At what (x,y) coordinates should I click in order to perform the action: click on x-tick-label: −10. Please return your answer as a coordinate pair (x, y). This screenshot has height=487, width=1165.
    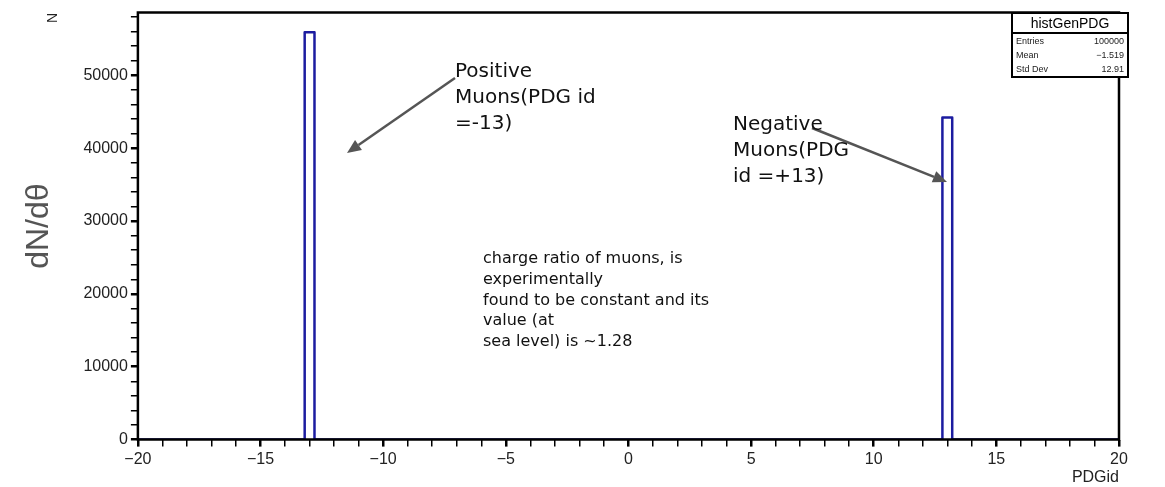
    Looking at the image, I should click on (383, 458).